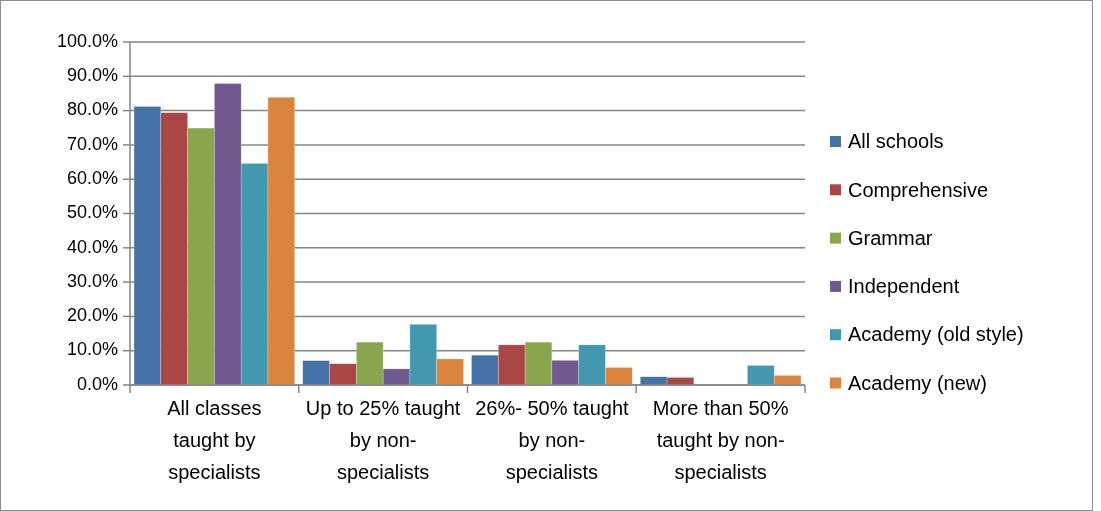 The height and width of the screenshot is (511, 1101). What do you see at coordinates (92, 349) in the screenshot?
I see `y-tick-label: 10.0%` at bounding box center [92, 349].